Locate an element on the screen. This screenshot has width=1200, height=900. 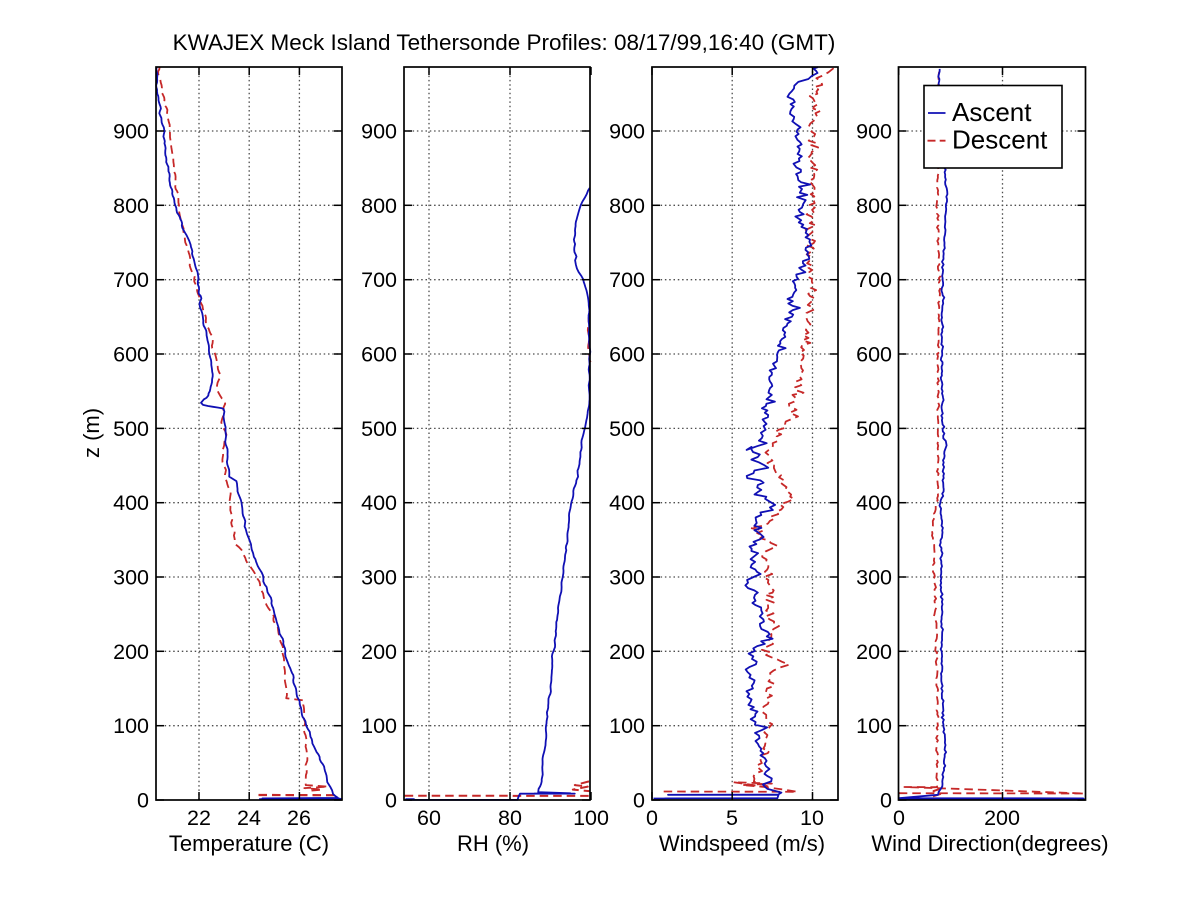
svg-text: 60 is located at coordinates (429, 818).